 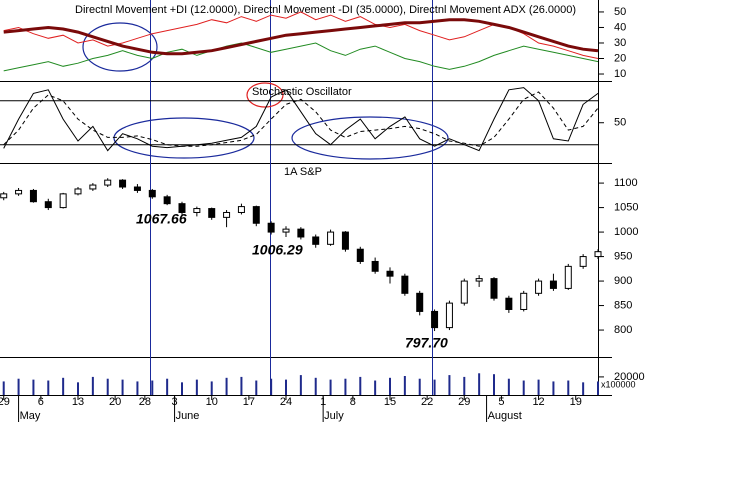 What do you see at coordinates (623, 256) in the screenshot?
I see `y-tick-label: 950` at bounding box center [623, 256].